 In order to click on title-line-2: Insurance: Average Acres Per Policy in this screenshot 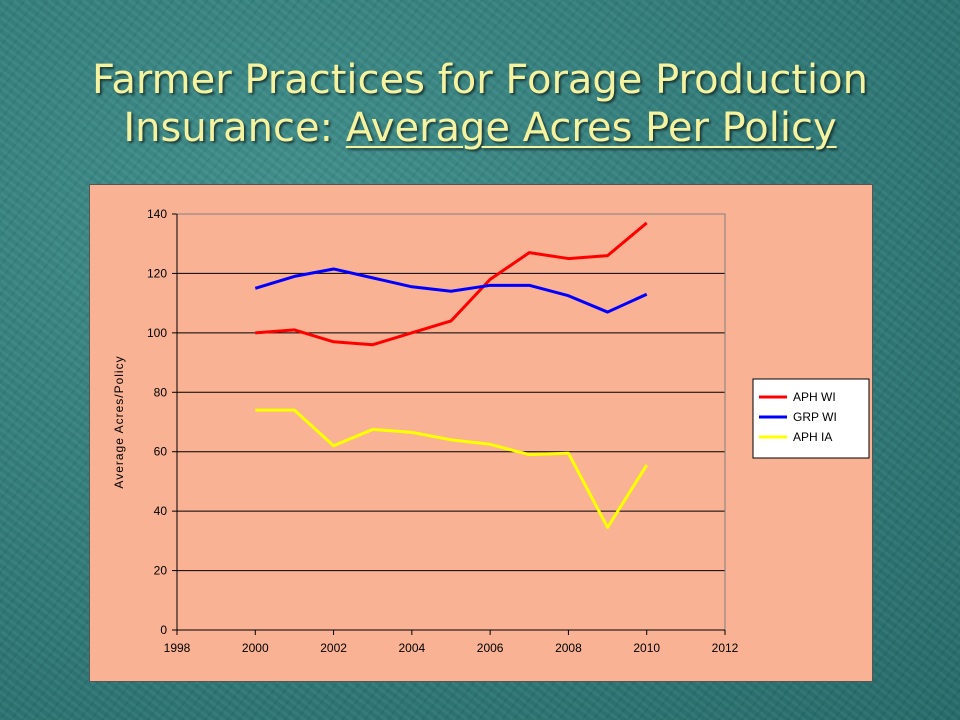, I will do `click(480, 128)`.